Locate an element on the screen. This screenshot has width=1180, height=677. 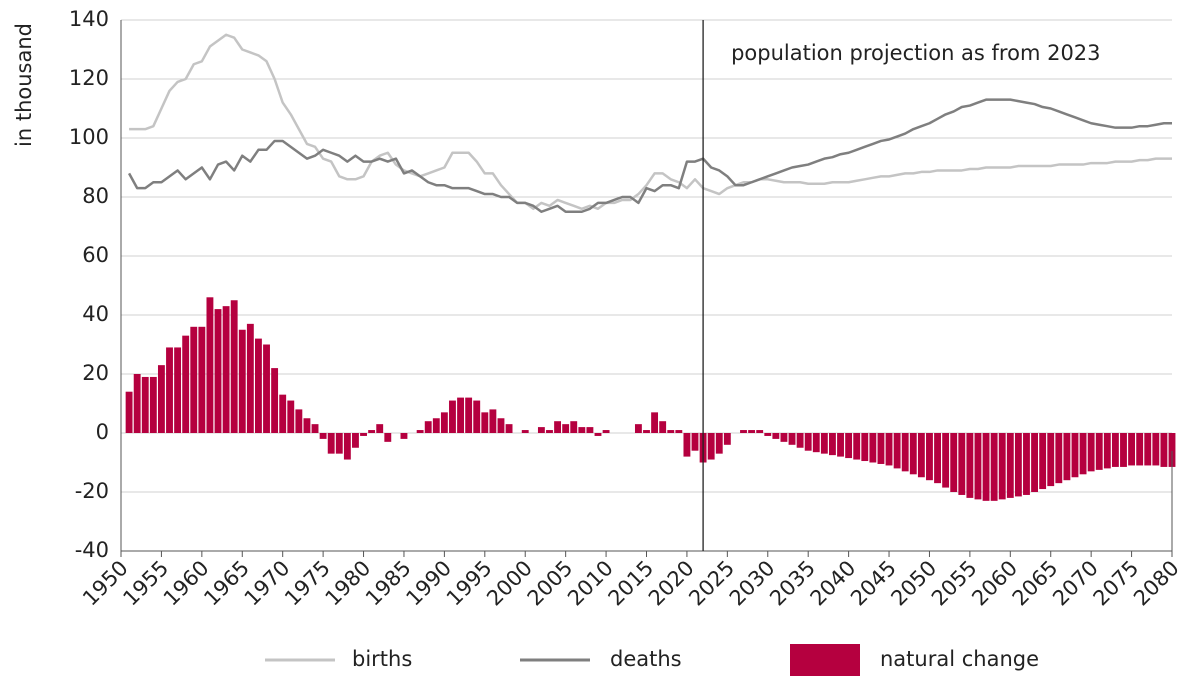
x-tick-label: 1975 is located at coordinates (307, 583).